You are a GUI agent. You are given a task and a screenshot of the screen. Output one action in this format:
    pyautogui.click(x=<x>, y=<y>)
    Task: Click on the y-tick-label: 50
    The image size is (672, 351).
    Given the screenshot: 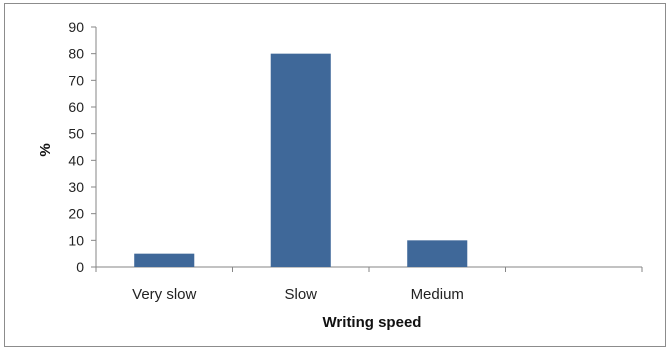 What is the action you would take?
    pyautogui.click(x=76, y=134)
    